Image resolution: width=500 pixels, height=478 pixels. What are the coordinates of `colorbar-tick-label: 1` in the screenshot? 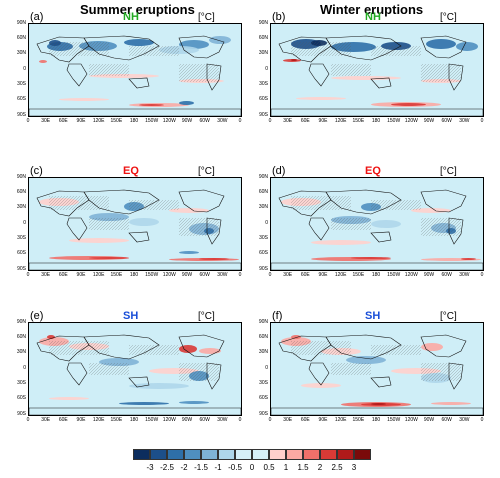 It's located at (286, 467).